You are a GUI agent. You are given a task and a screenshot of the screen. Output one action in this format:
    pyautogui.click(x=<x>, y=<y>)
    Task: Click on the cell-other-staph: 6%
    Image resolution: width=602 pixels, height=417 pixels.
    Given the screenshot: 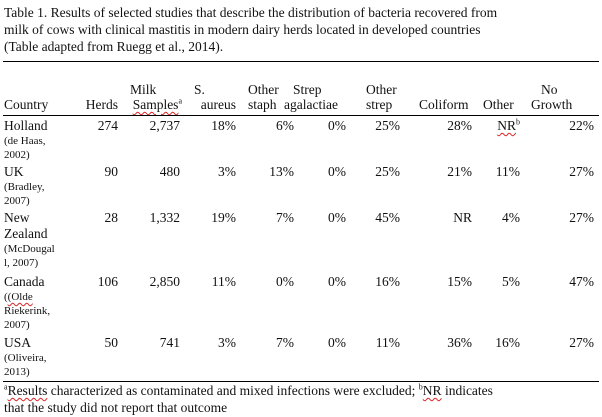 What is the action you would take?
    pyautogui.click(x=285, y=125)
    